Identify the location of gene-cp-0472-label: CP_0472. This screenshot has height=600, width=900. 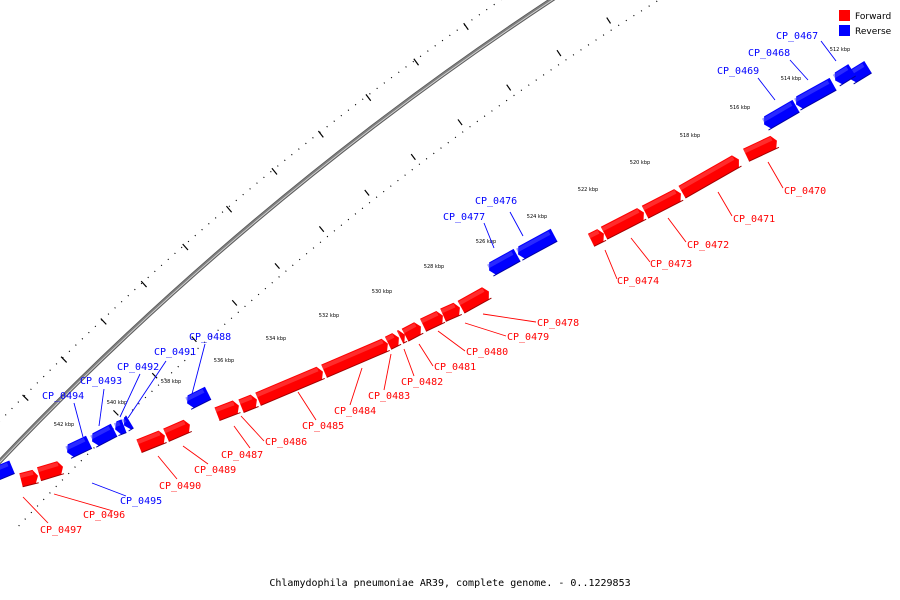
(708, 245).